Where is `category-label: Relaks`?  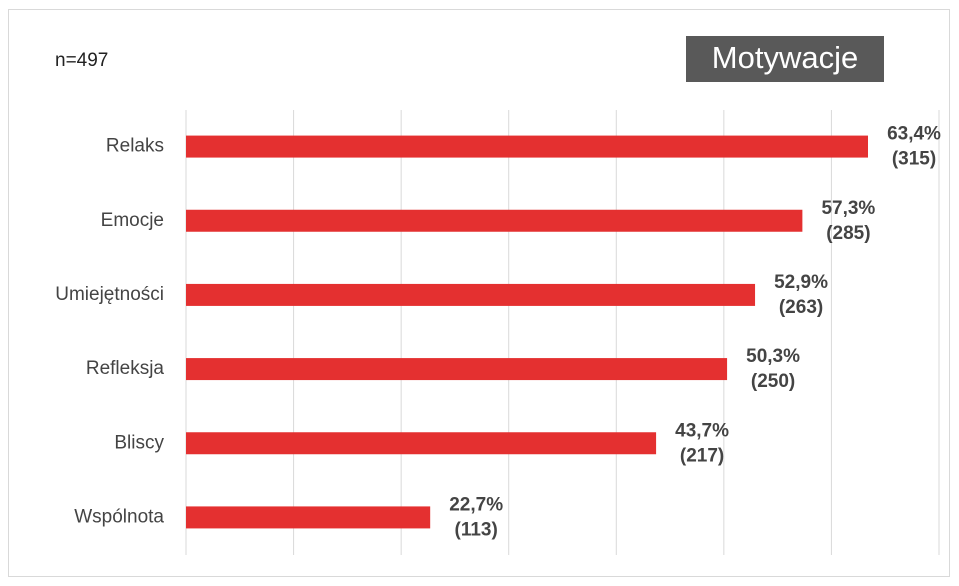
category-label: Relaks is located at coordinates (135, 146).